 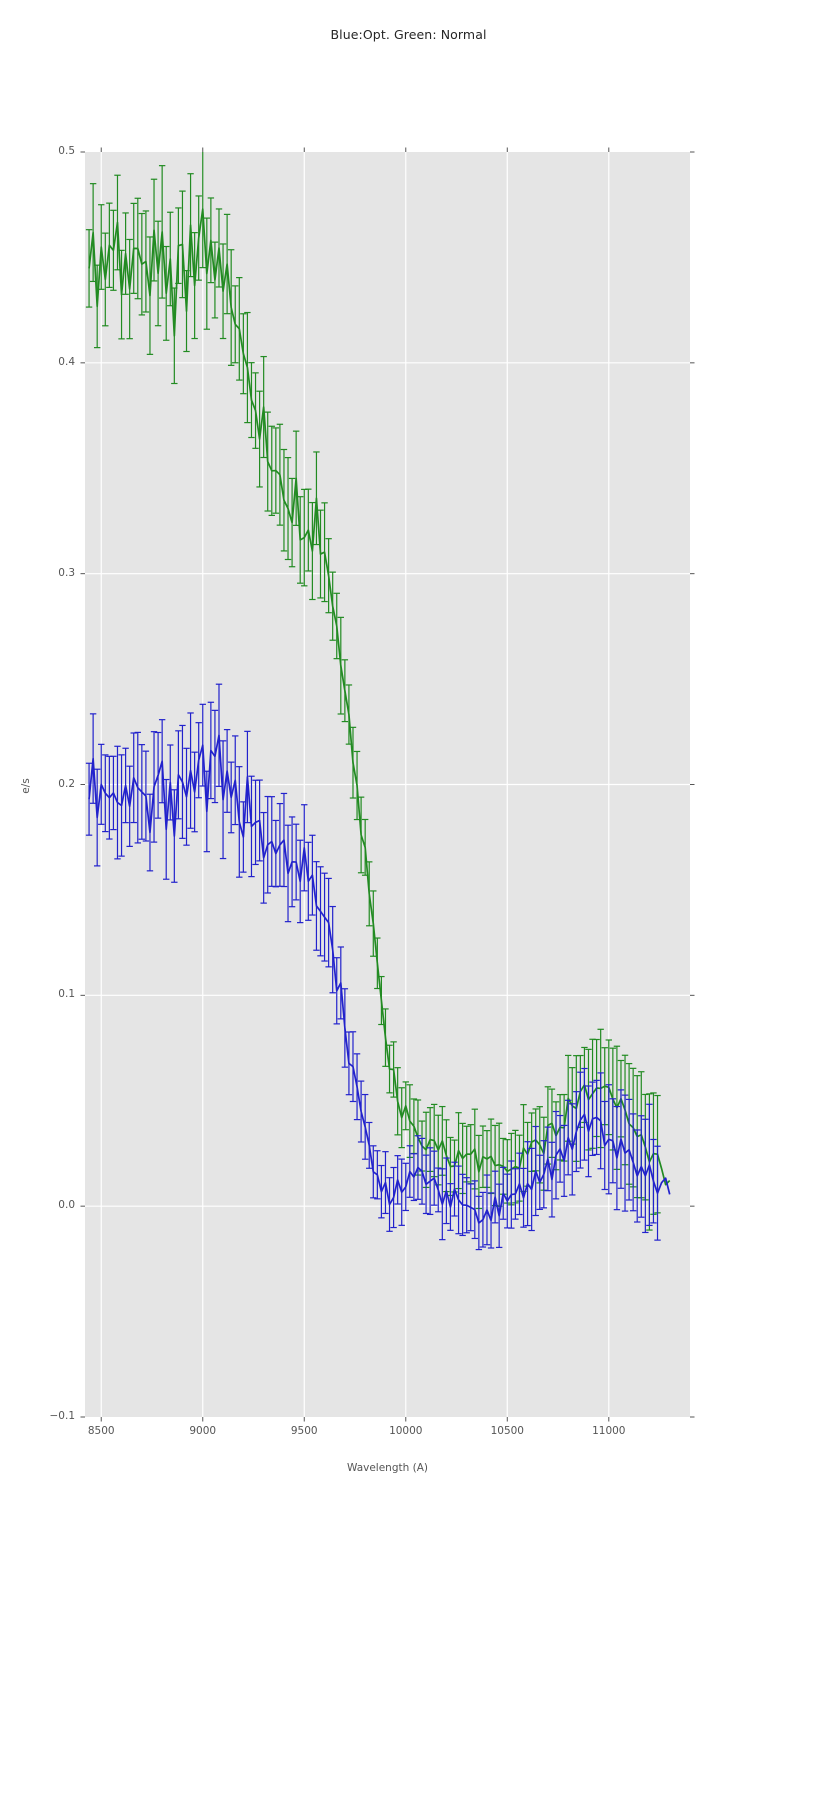 I want to click on x-tick-label: 10500, so click(x=507, y=1431).